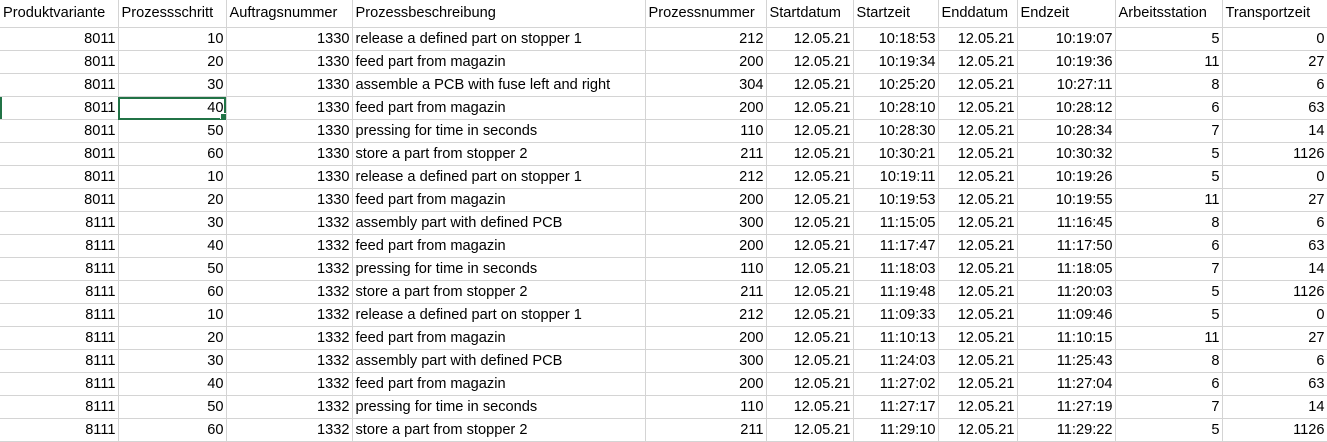  What do you see at coordinates (1066, 177) in the screenshot?
I see `cell-endzeit: 10:19:26` at bounding box center [1066, 177].